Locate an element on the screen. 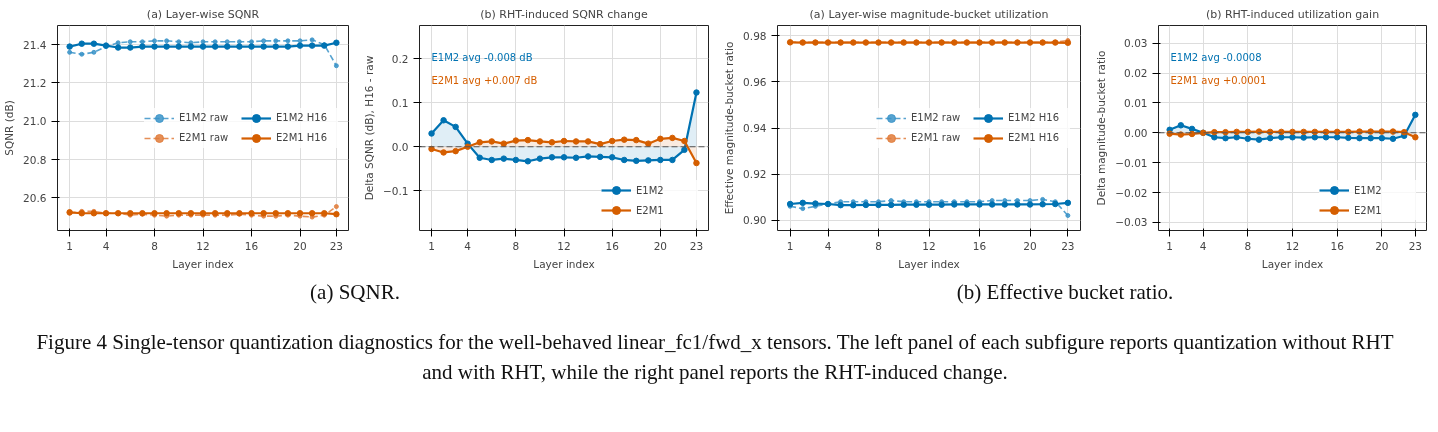  chart-title: (b) RHT-induced SQNR change is located at coordinates (564, 14).